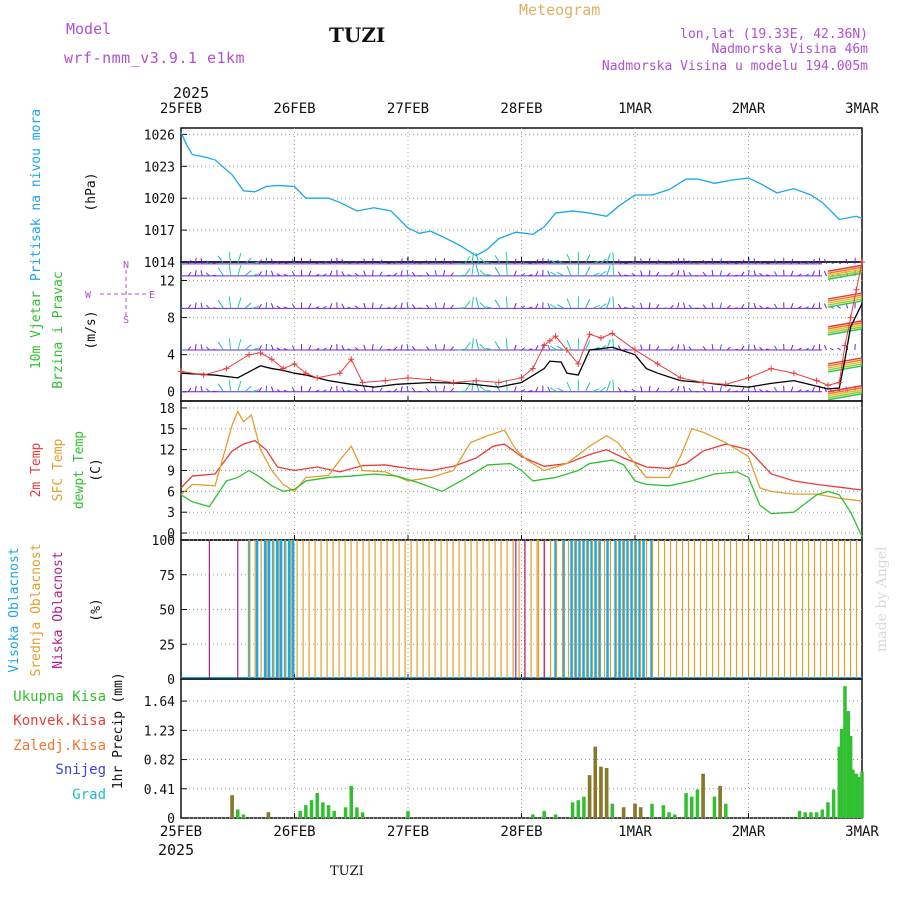 This screenshot has height=904, width=900. What do you see at coordinates (559, 10) in the screenshot?
I see `meteogram-title: Meteogram` at bounding box center [559, 10].